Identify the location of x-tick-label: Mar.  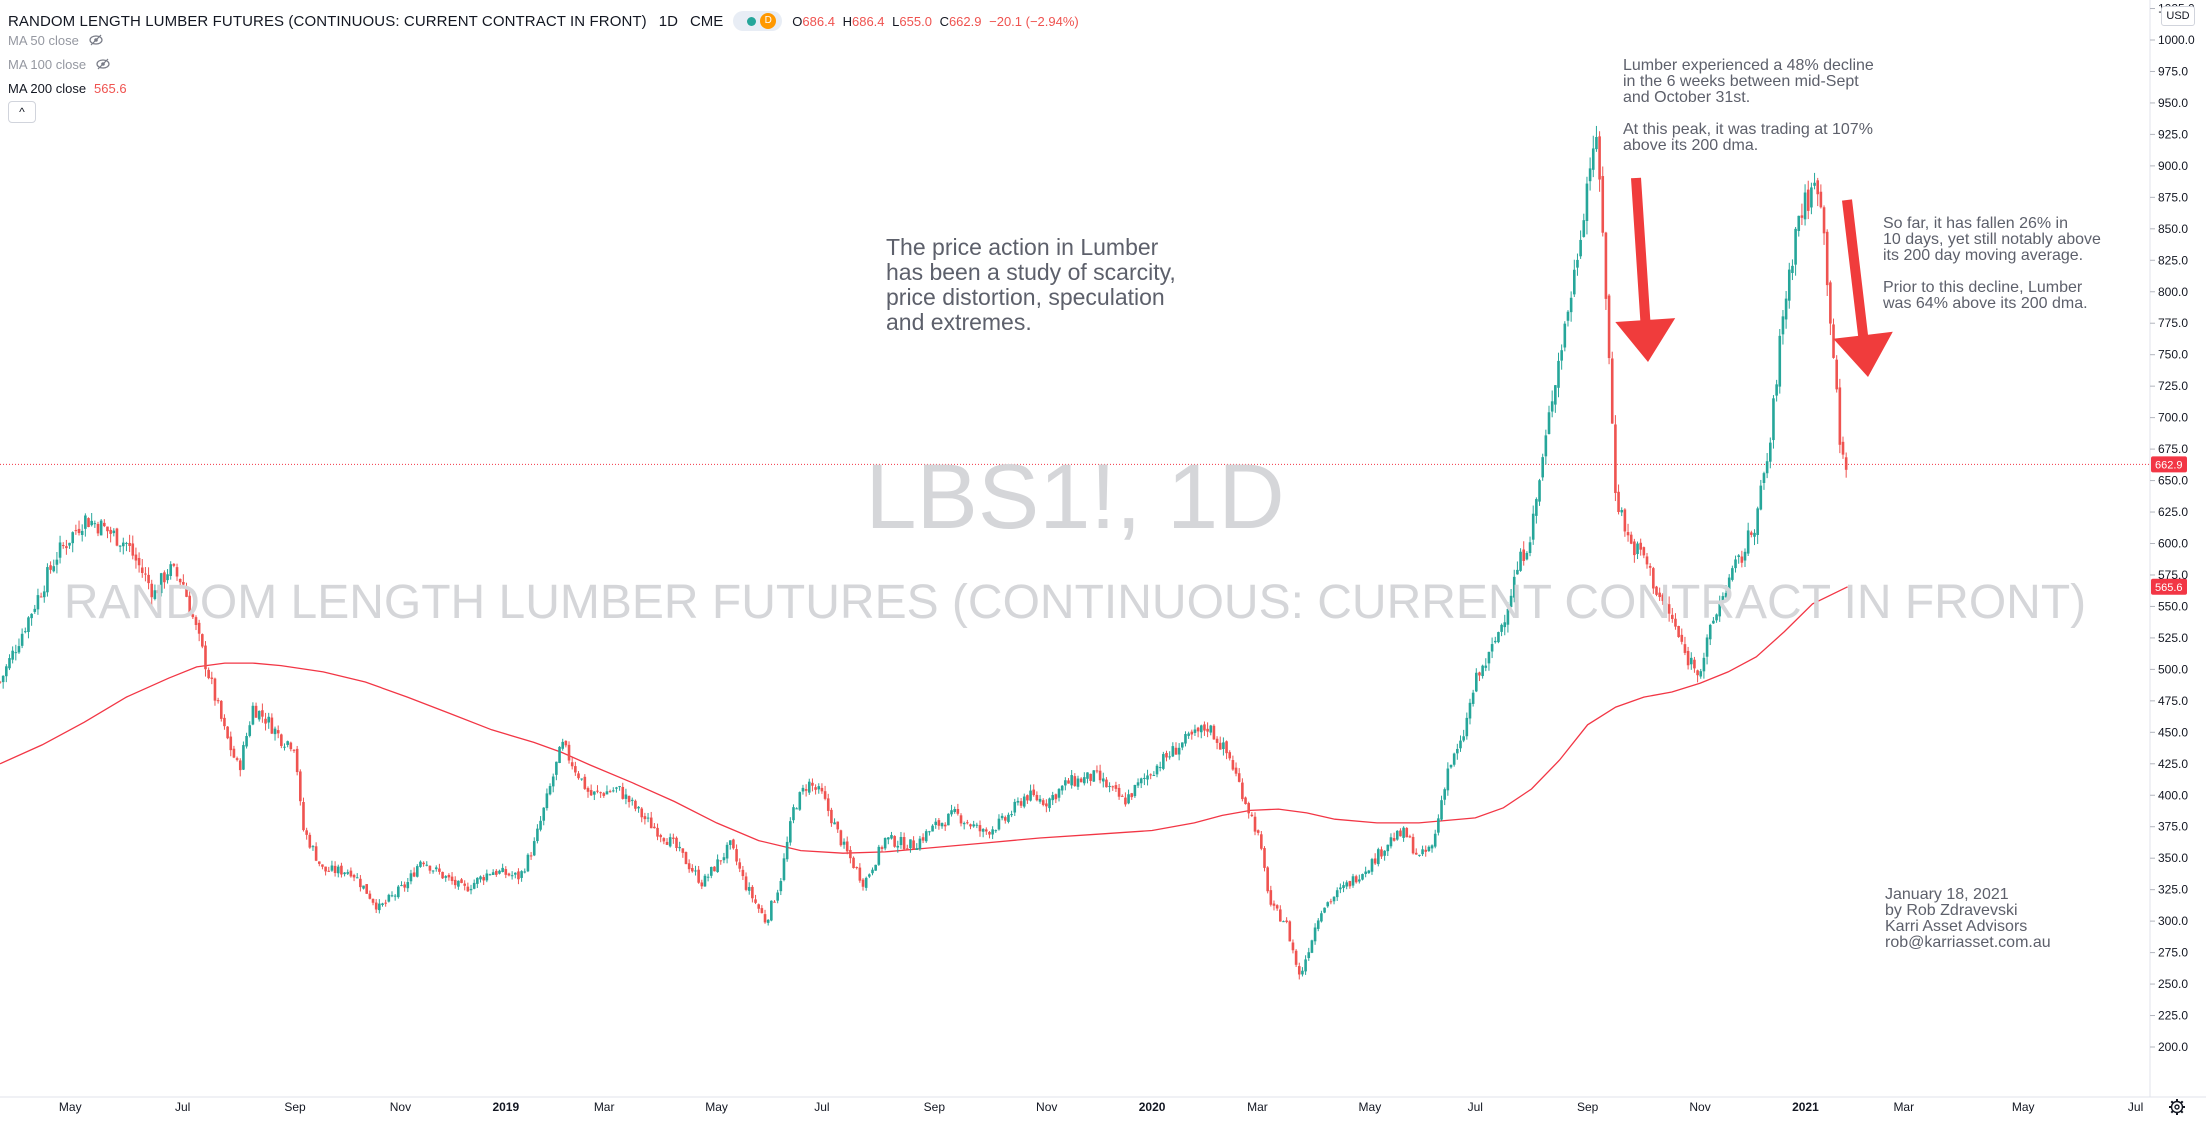
(604, 1107).